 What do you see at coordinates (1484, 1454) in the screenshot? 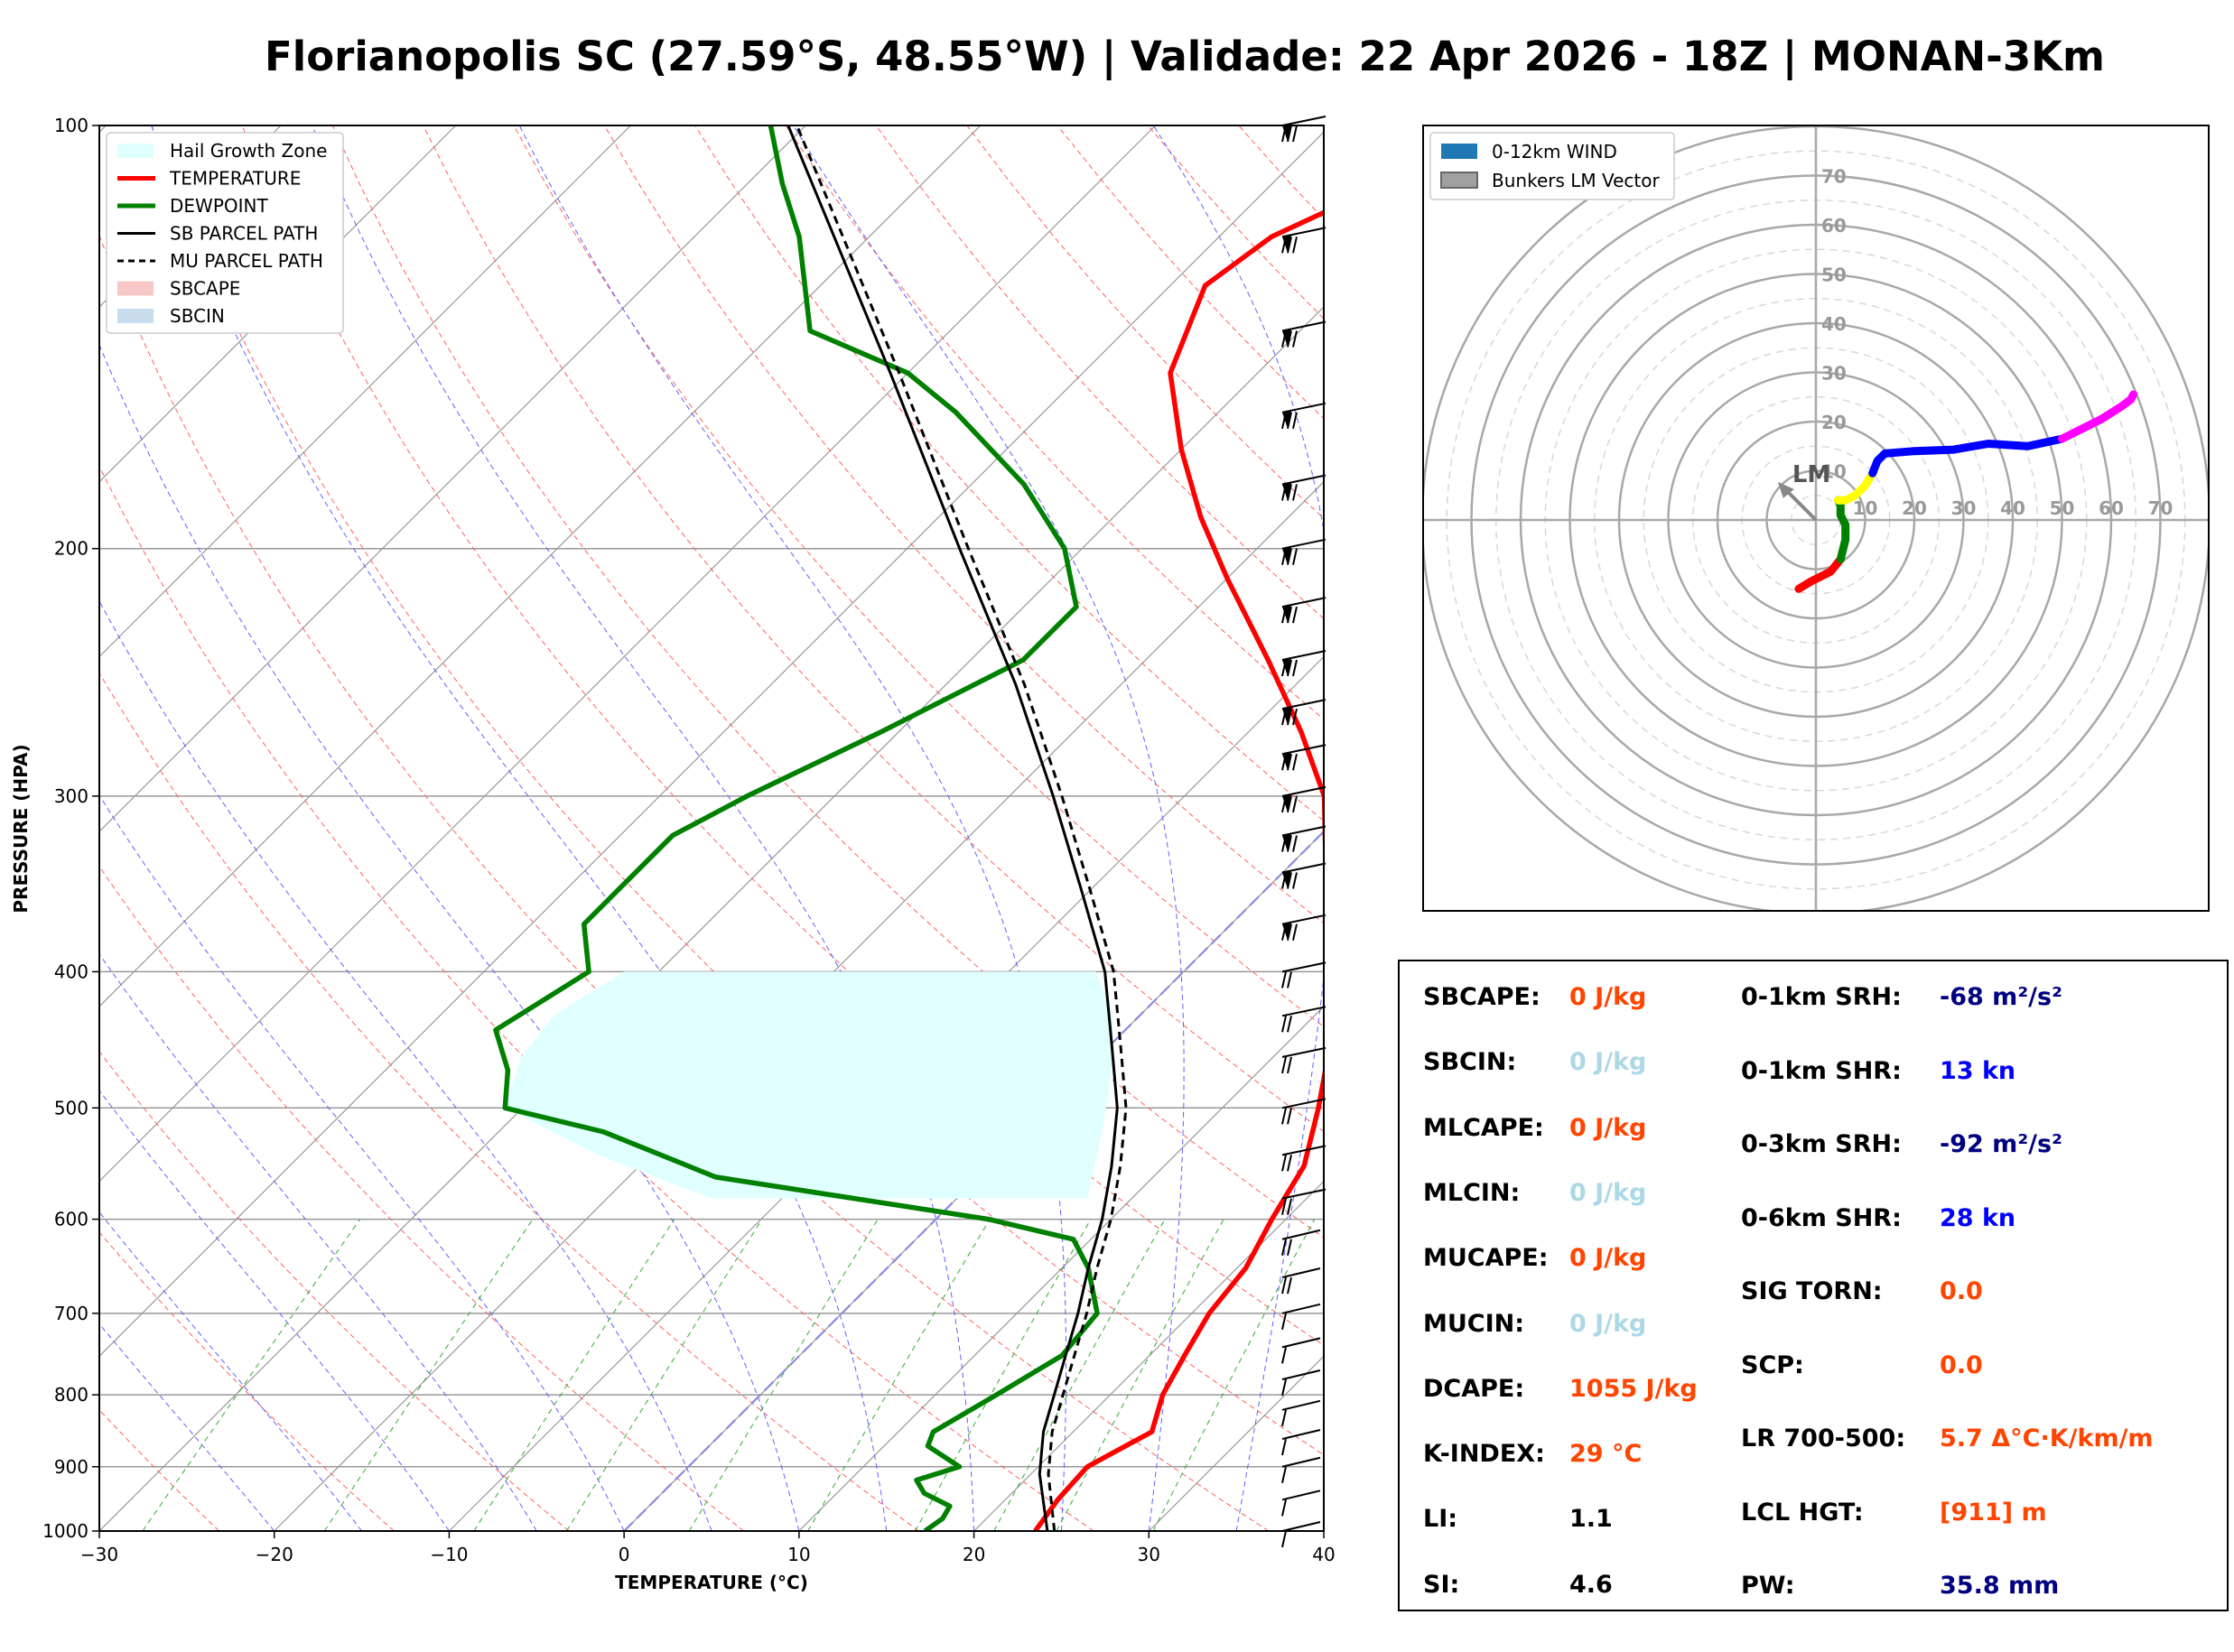
I see `left-param-label: K-INDEX:` at bounding box center [1484, 1454].